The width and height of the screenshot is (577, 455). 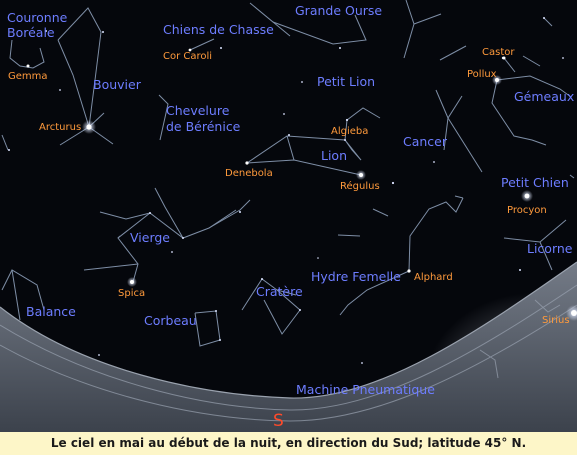 I want to click on label-vierge: Vierge, so click(x=150, y=237).